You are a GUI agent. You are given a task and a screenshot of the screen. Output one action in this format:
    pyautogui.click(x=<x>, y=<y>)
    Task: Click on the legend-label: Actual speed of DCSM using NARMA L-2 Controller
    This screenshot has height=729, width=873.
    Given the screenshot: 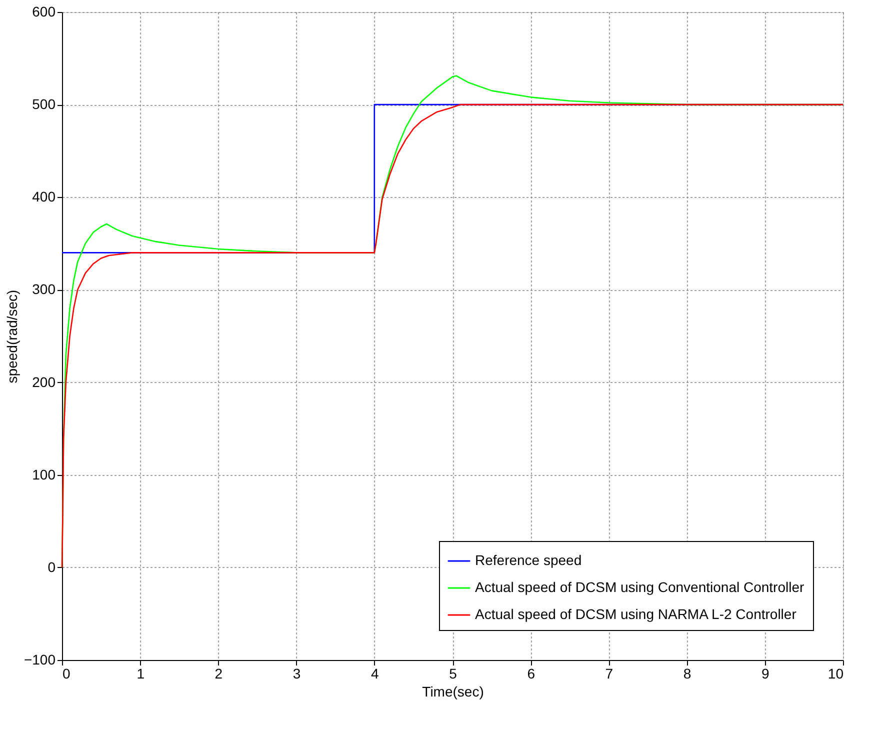 What is the action you would take?
    pyautogui.click(x=636, y=614)
    